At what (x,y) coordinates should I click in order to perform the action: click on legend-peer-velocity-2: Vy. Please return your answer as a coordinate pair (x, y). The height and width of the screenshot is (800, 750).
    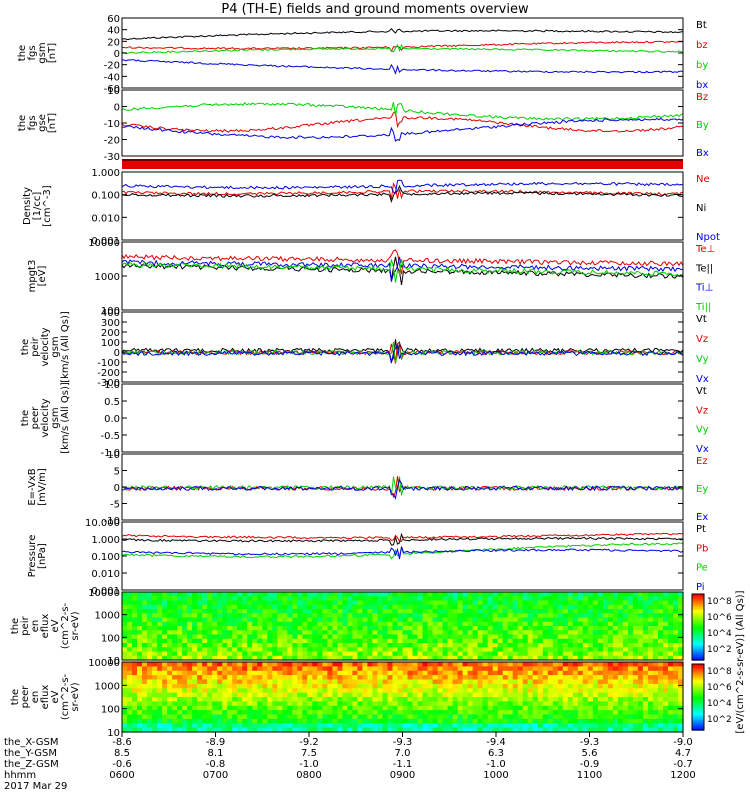
    Looking at the image, I should click on (702, 430).